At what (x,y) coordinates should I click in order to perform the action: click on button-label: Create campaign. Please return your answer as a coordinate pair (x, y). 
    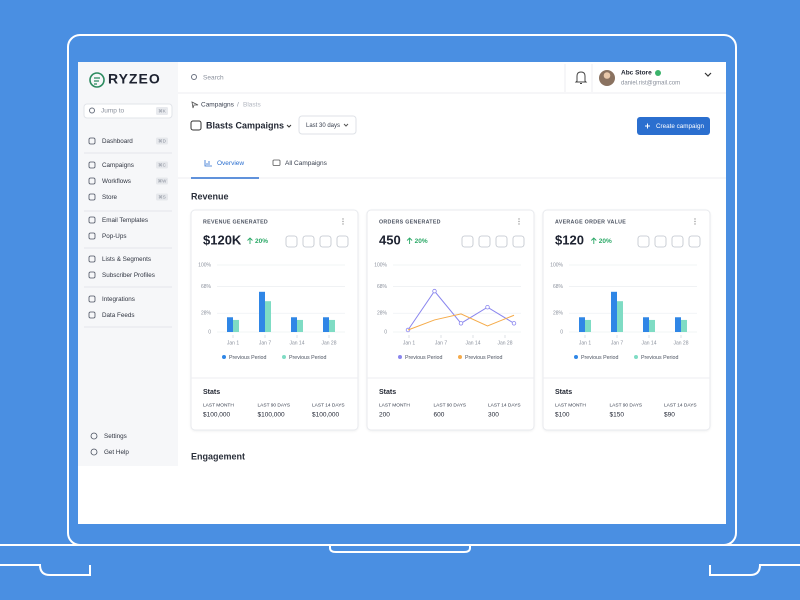
    Looking at the image, I should click on (680, 126).